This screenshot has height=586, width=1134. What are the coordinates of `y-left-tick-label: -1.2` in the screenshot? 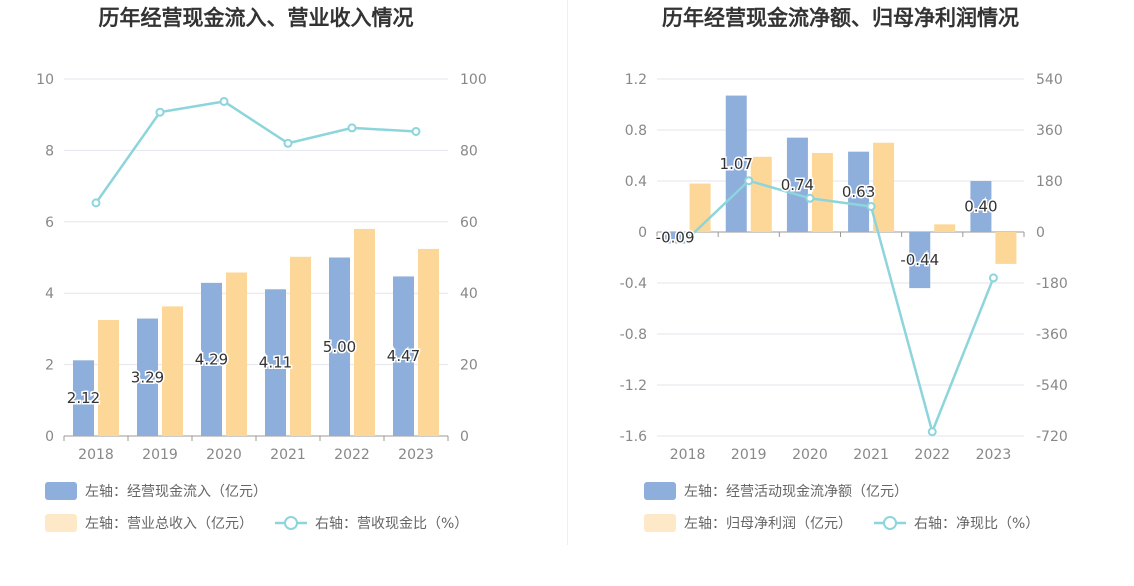 It's located at (633, 386).